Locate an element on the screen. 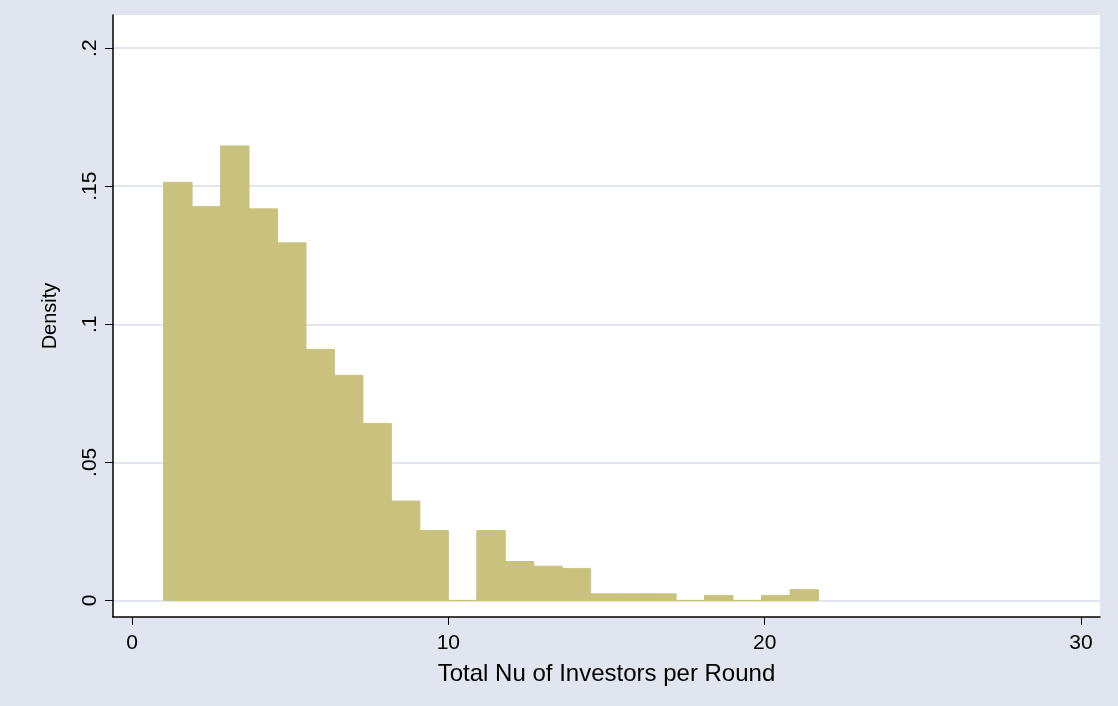 The width and height of the screenshot is (1118, 706). y-tick-label: .05 is located at coordinates (88, 462).